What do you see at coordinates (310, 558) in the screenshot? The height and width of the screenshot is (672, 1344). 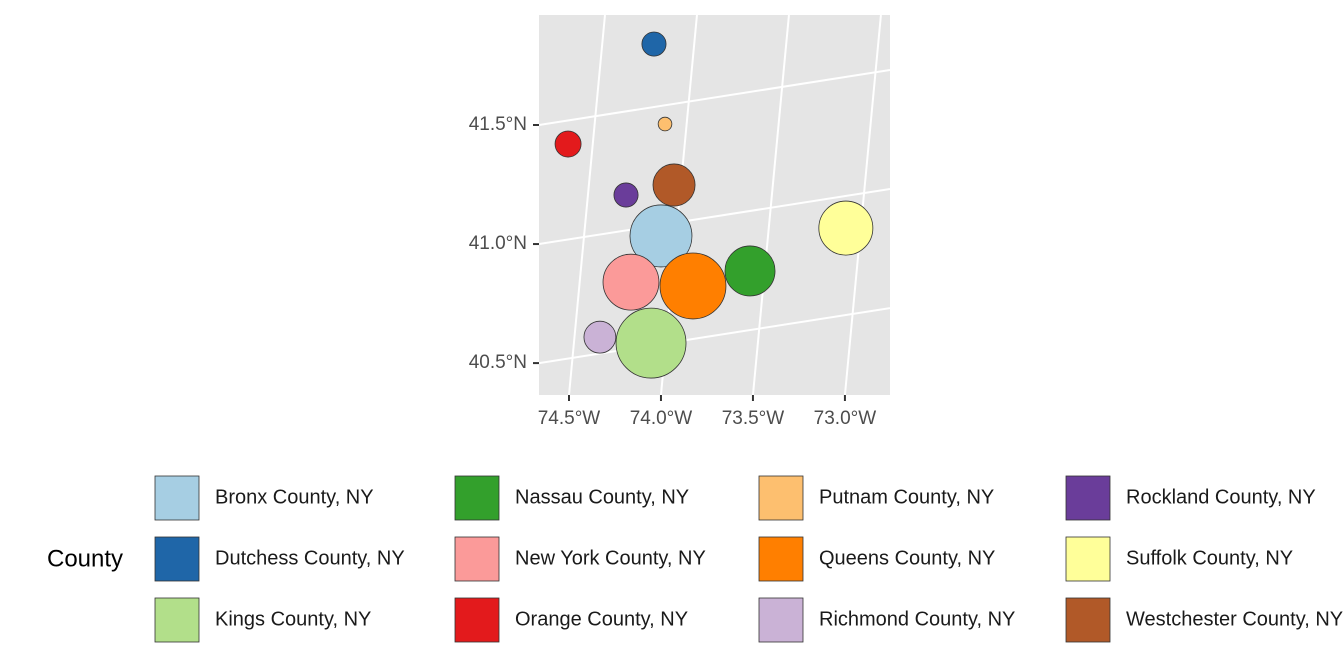 I see `legend-label: Dutchess County, NY` at bounding box center [310, 558].